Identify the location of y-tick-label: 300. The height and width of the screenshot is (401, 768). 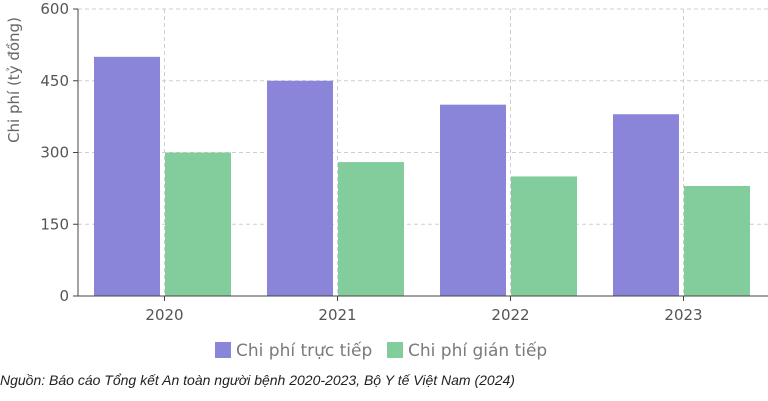
(54, 153).